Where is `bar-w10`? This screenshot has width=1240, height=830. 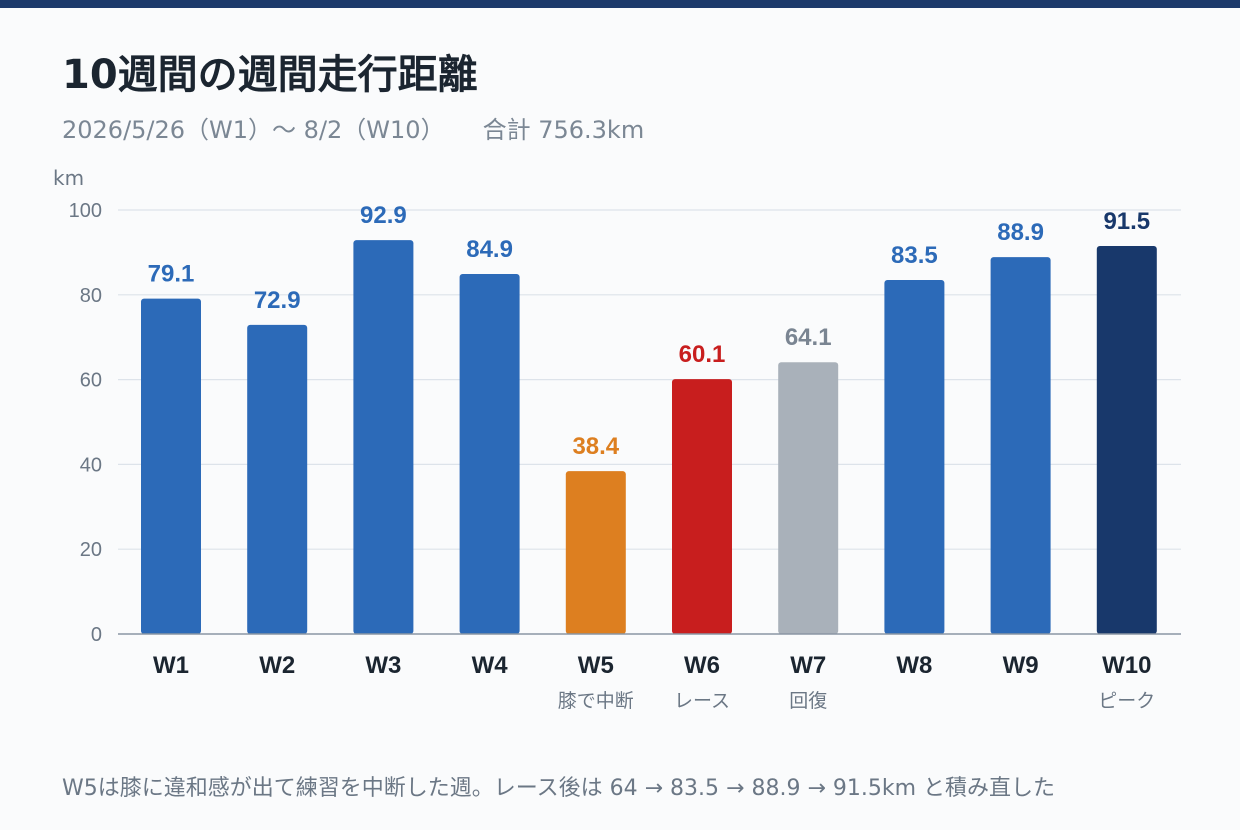 bar-w10 is located at coordinates (1126, 440).